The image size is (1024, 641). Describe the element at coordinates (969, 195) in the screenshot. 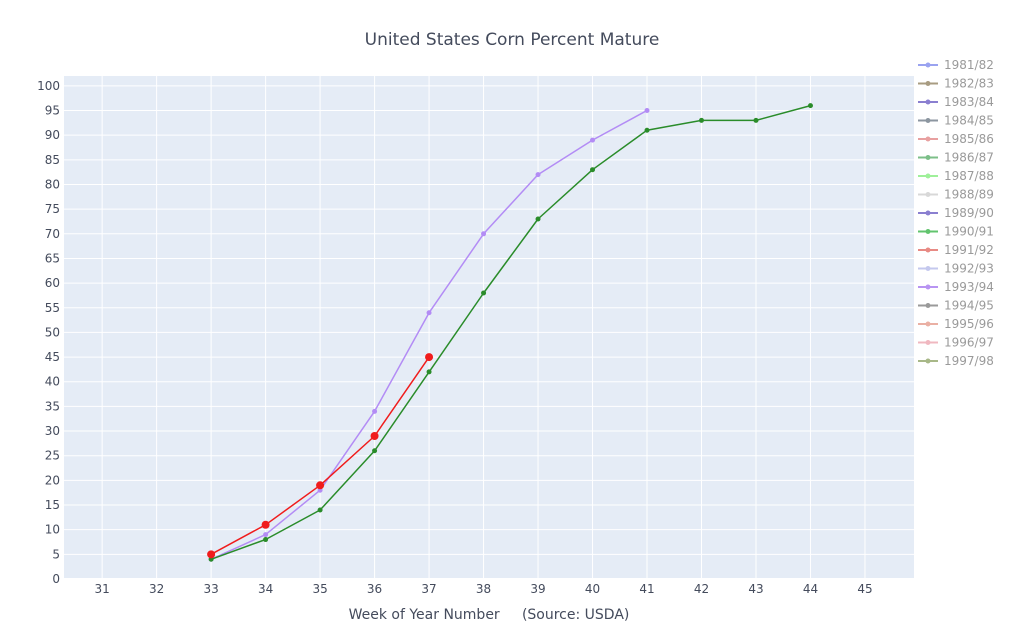

I see `legend-label: 1988/89` at that location.